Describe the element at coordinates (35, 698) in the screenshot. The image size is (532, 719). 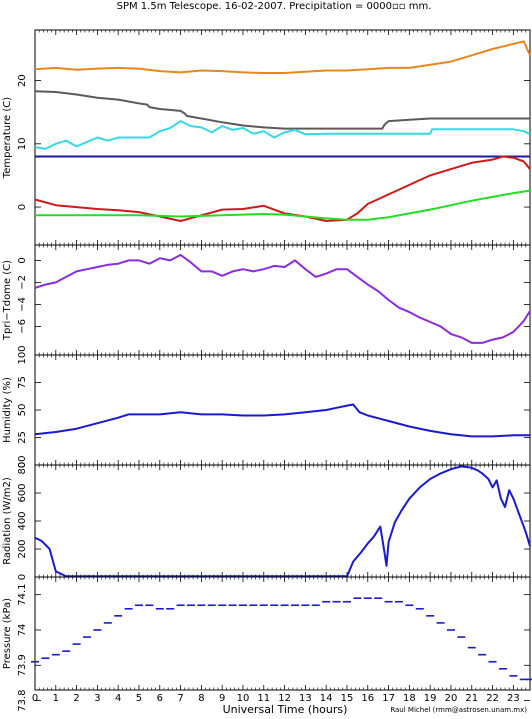
I see `x-tick-label: 0` at that location.